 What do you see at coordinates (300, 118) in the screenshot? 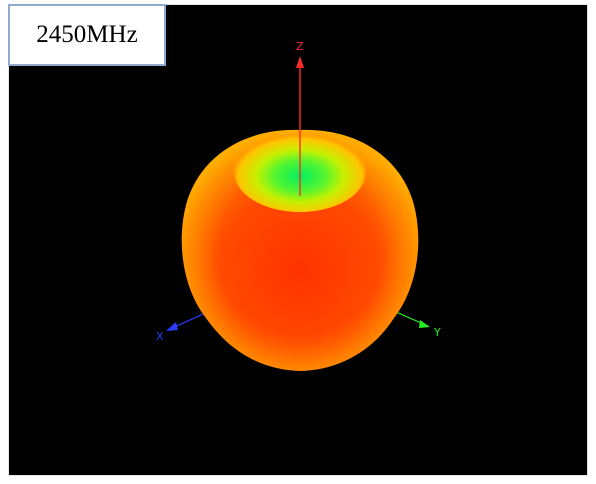
I see `z-axis: Z` at bounding box center [300, 118].